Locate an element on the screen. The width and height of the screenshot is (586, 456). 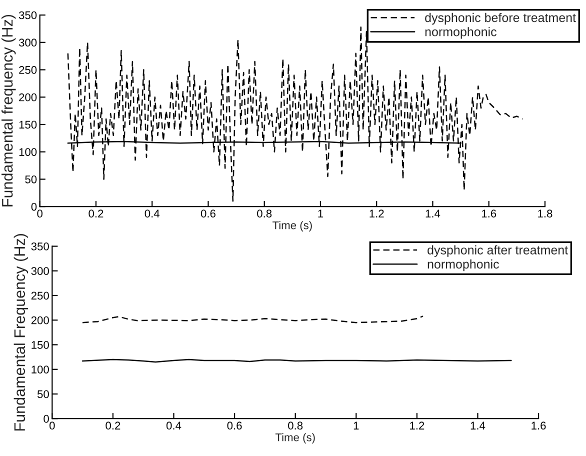
legend-label: dysphonic after treatment is located at coordinates (498, 251).